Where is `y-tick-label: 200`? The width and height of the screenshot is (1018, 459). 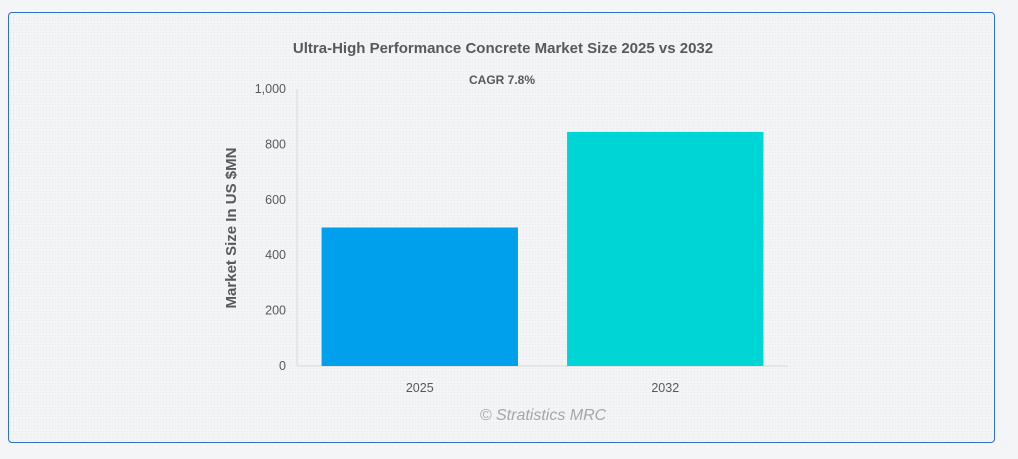
y-tick-label: 200 is located at coordinates (275, 311).